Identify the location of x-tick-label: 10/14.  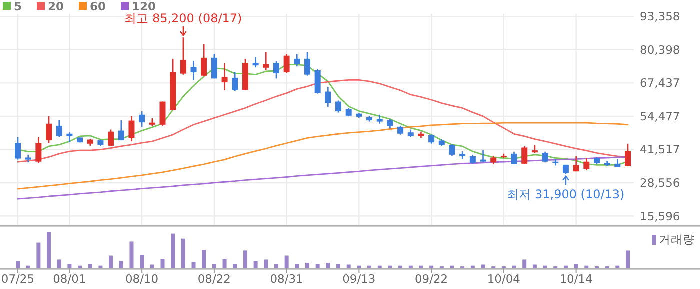
(576, 279).